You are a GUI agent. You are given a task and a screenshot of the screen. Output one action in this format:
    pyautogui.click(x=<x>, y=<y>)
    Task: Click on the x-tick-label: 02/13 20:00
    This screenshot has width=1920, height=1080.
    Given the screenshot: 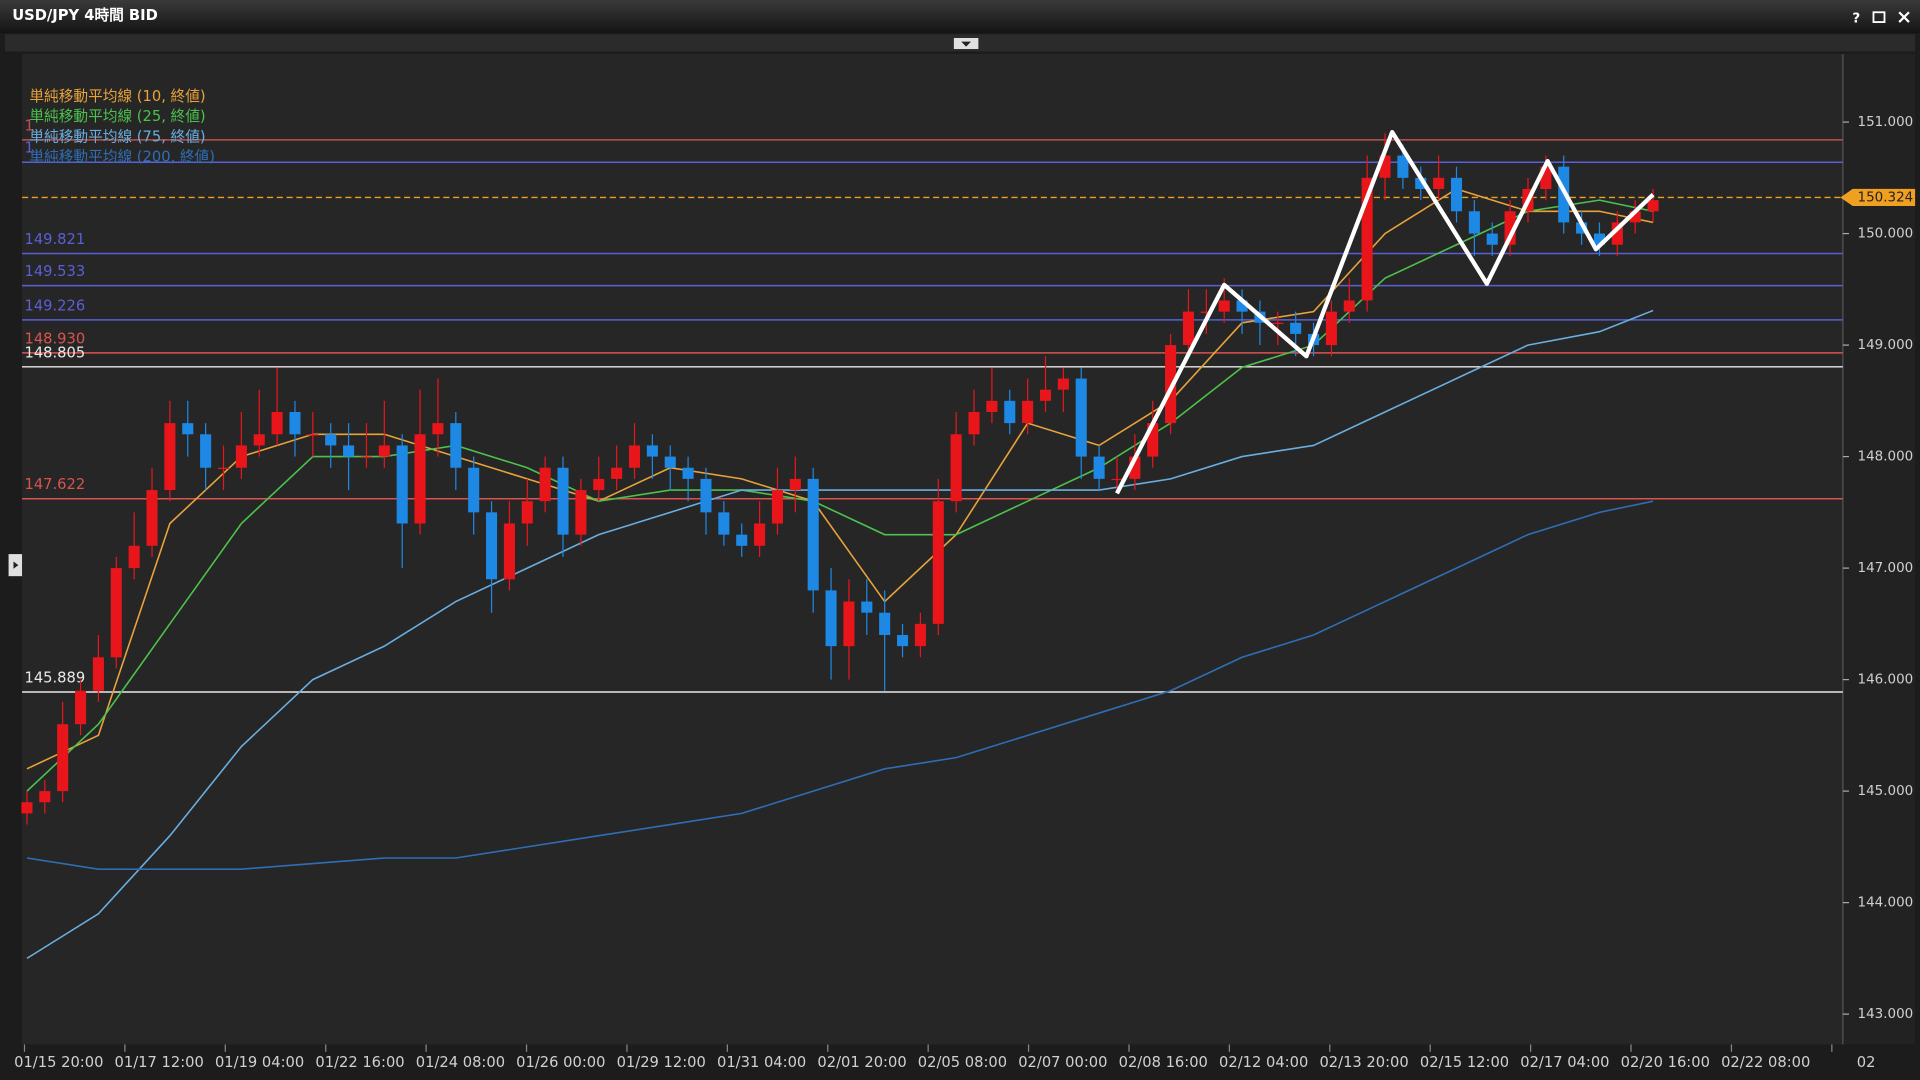 What is the action you would take?
    pyautogui.click(x=1363, y=1062)
    